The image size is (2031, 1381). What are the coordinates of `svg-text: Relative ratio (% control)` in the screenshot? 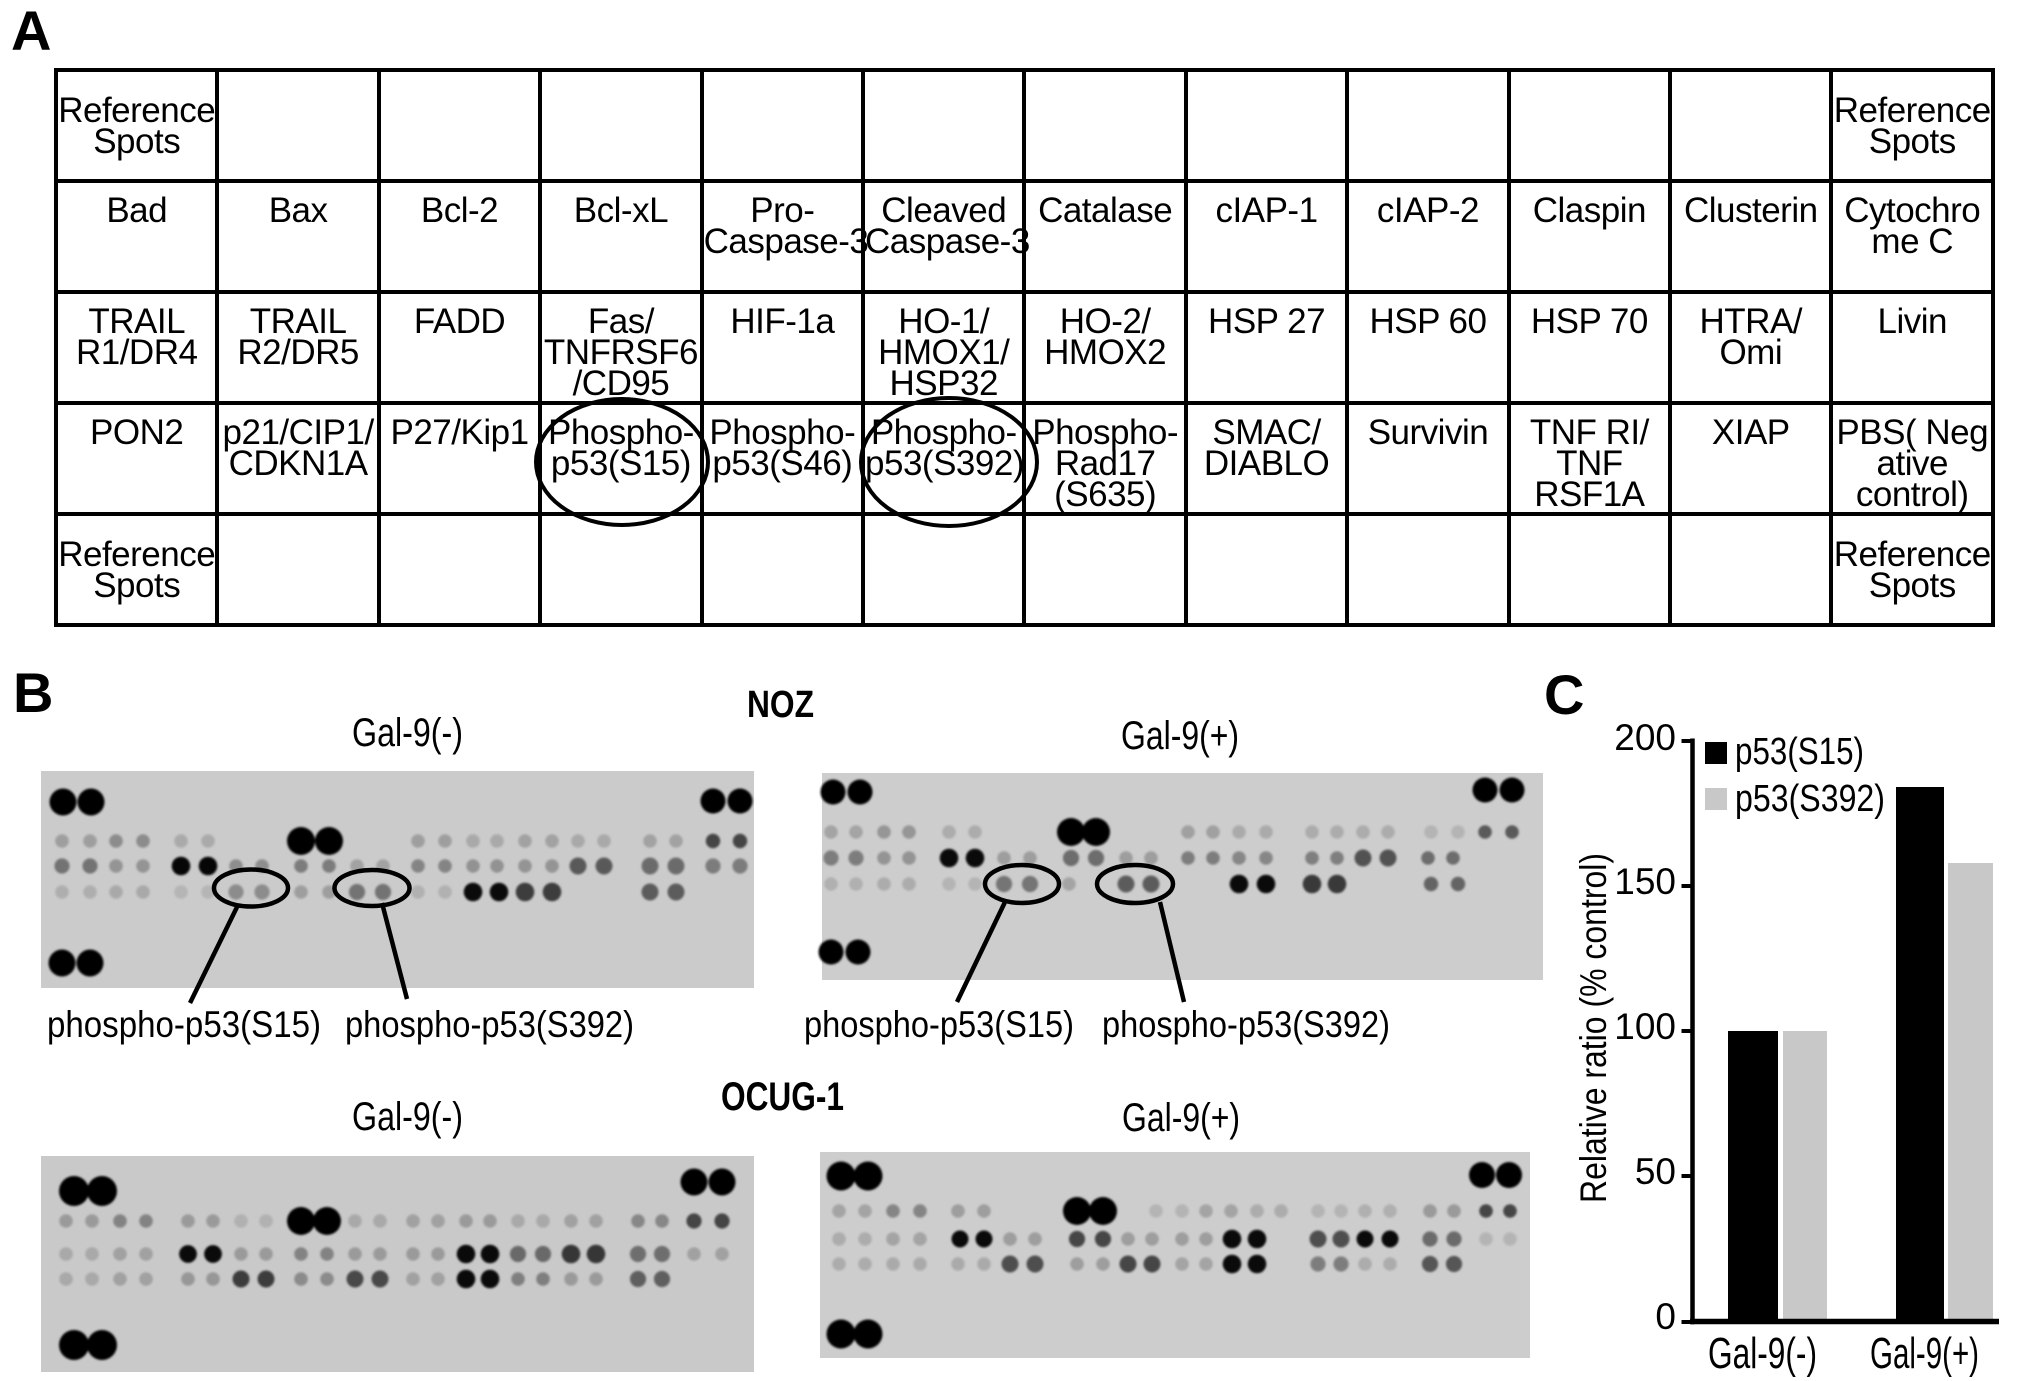 It's located at (1593, 1028).